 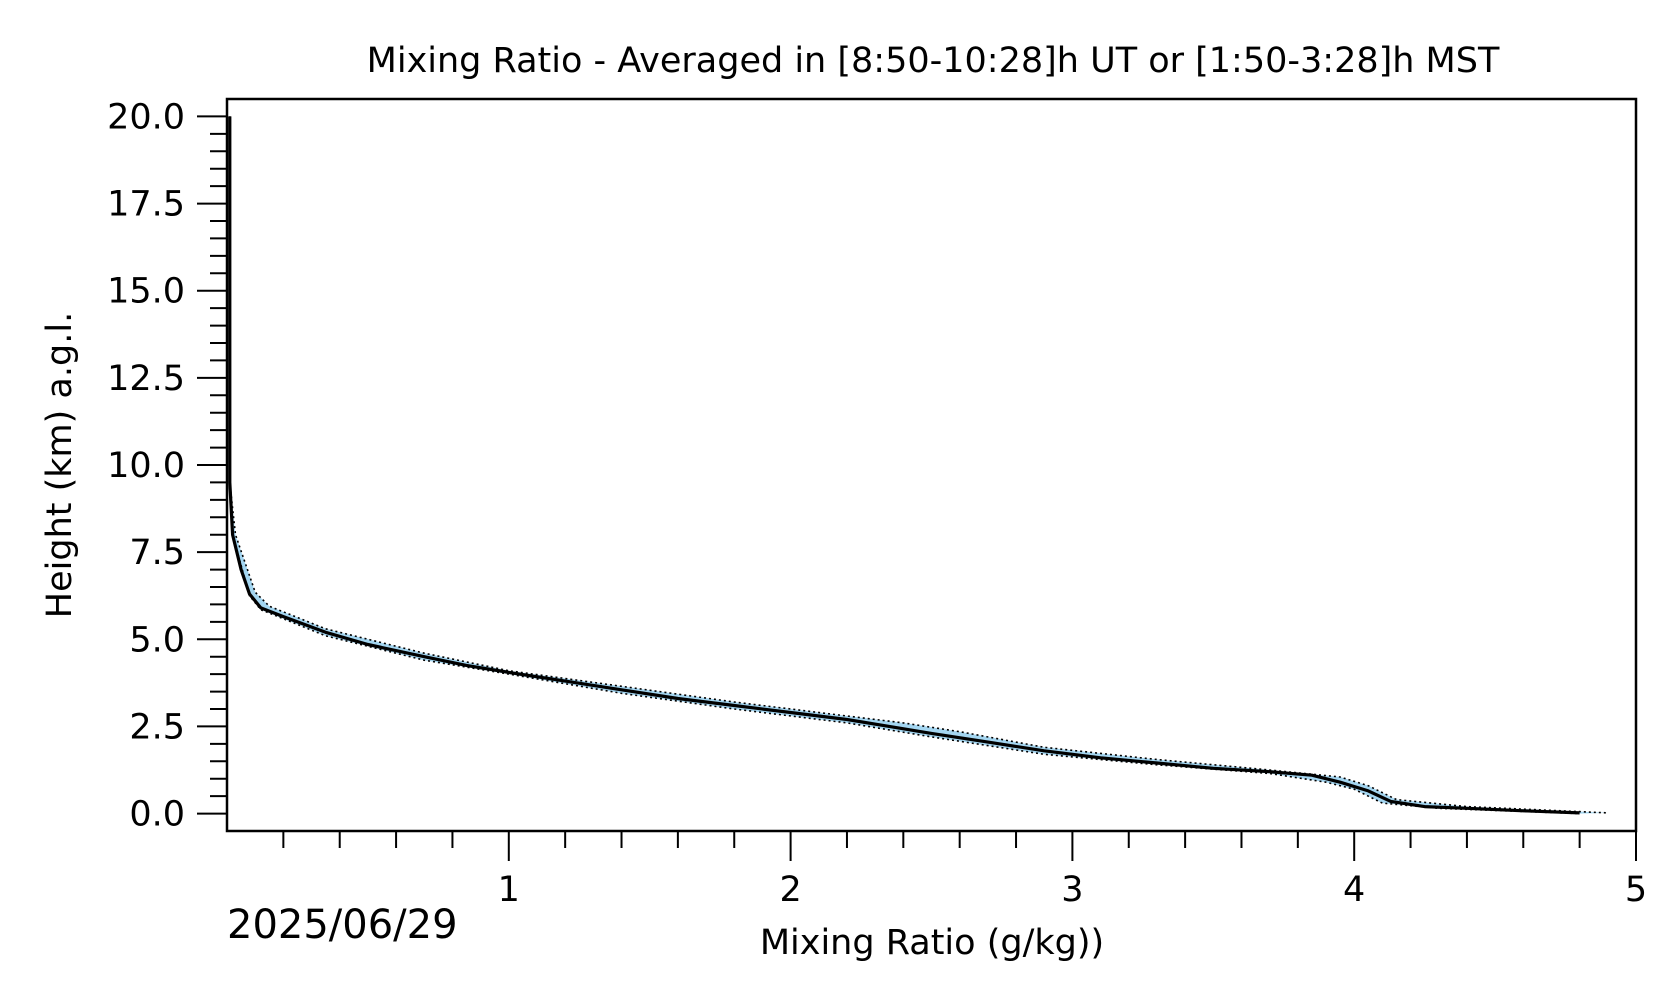 What do you see at coordinates (157, 553) in the screenshot?
I see `y-tick-label: 7.5` at bounding box center [157, 553].